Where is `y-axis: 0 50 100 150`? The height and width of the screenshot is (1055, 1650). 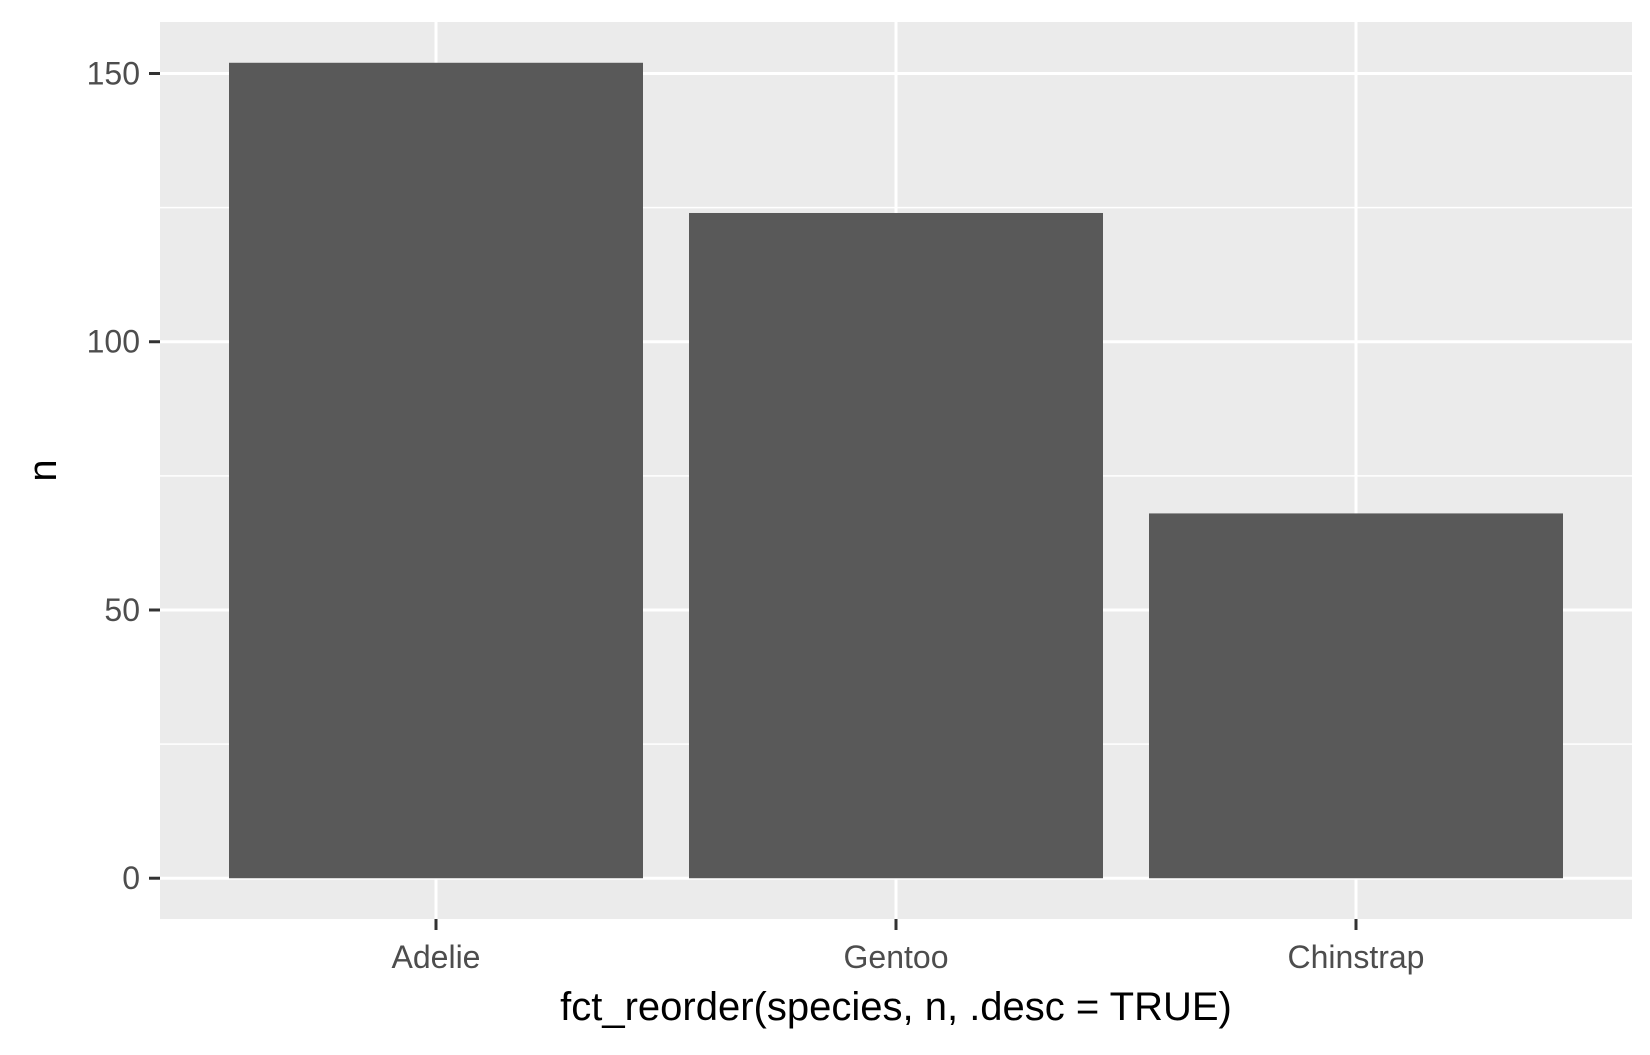 y-axis: 0 50 100 150 is located at coordinates (123, 476).